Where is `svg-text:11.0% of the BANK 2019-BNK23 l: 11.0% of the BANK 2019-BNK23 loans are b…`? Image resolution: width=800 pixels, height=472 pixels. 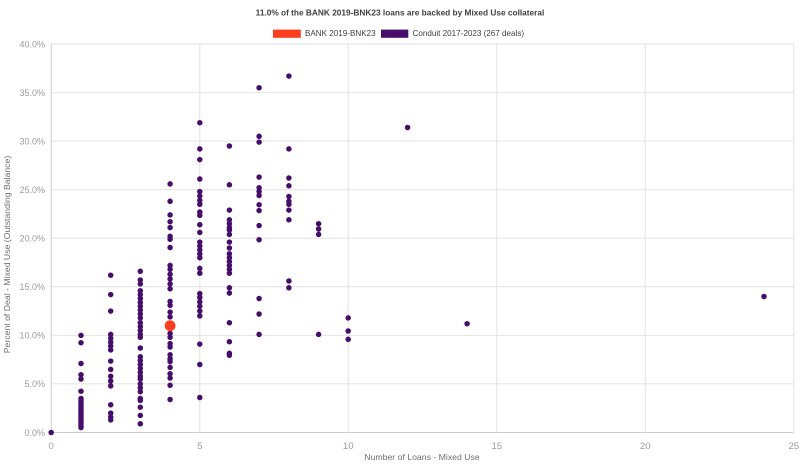 svg-text:11.0% of the BANK 2019-BNK23 l: 11.0% of the BANK 2019-BNK23 loans are b… is located at coordinates (400, 13).